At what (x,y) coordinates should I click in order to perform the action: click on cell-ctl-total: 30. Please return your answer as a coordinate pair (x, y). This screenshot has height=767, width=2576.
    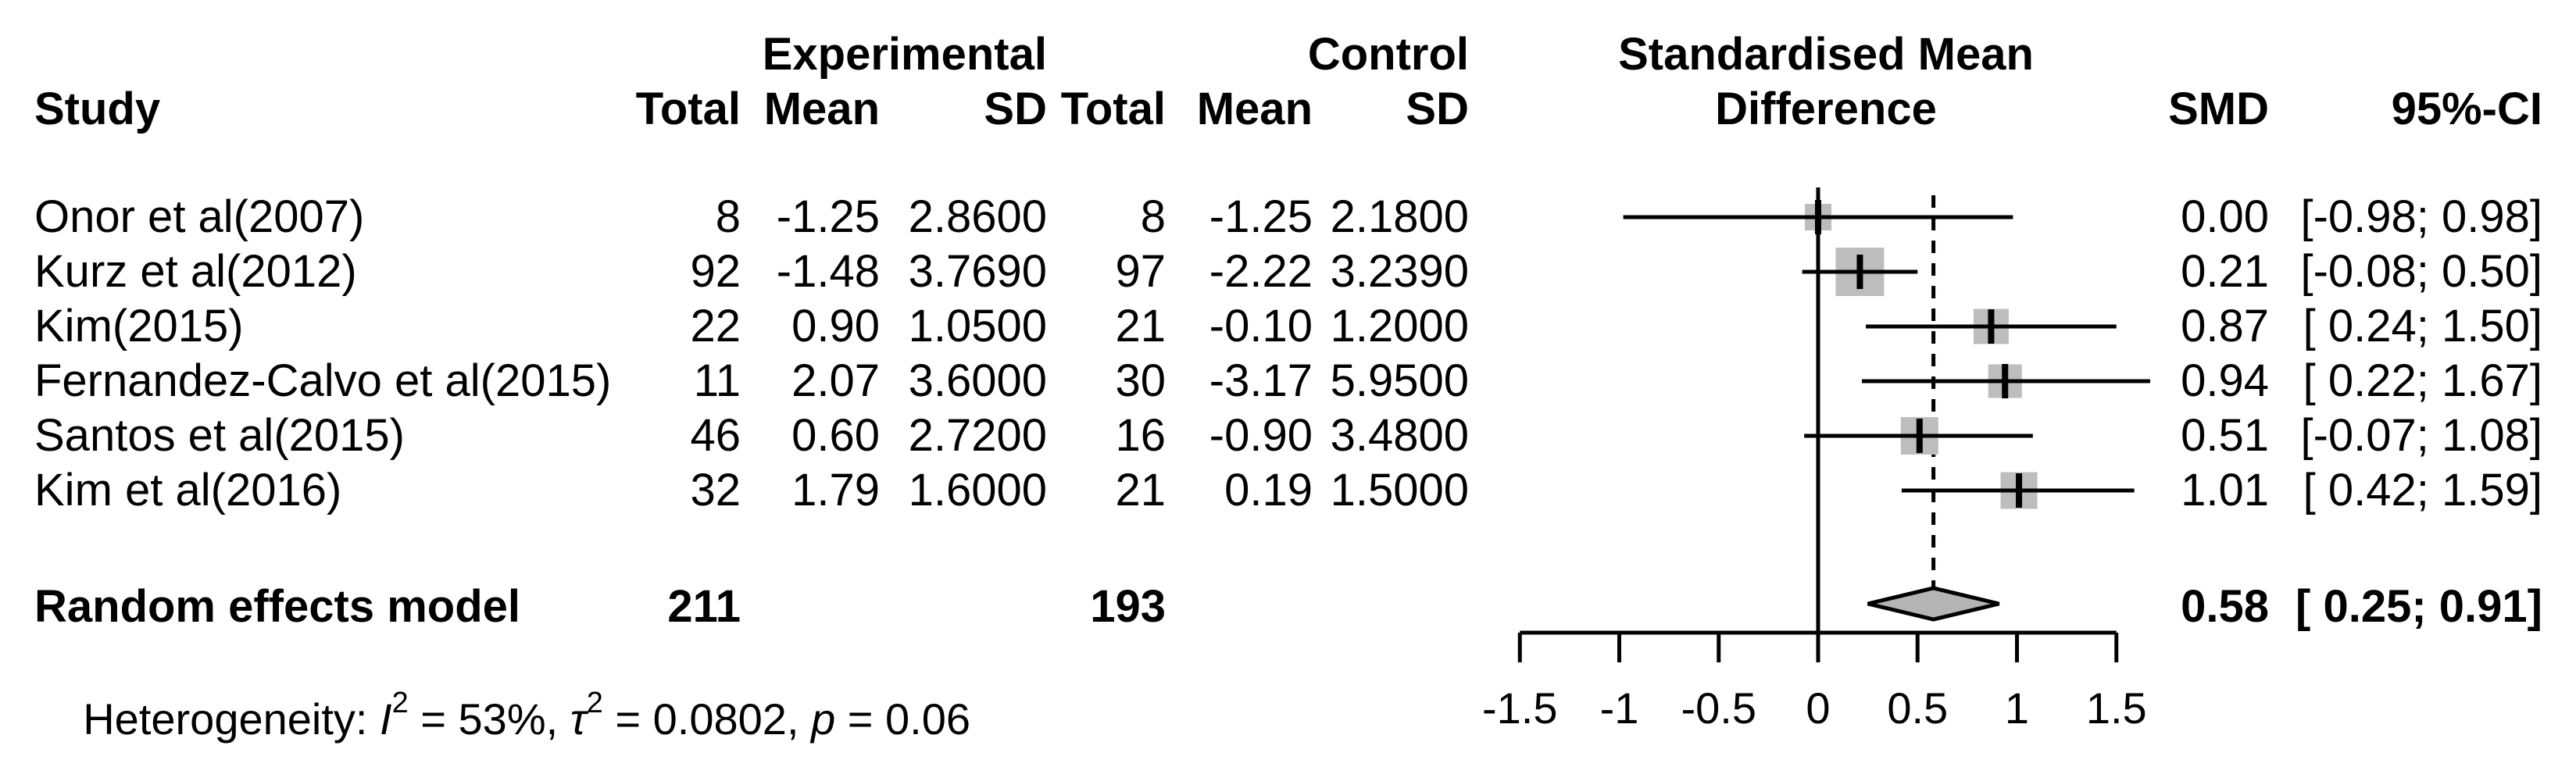
    Looking at the image, I should click on (1141, 380).